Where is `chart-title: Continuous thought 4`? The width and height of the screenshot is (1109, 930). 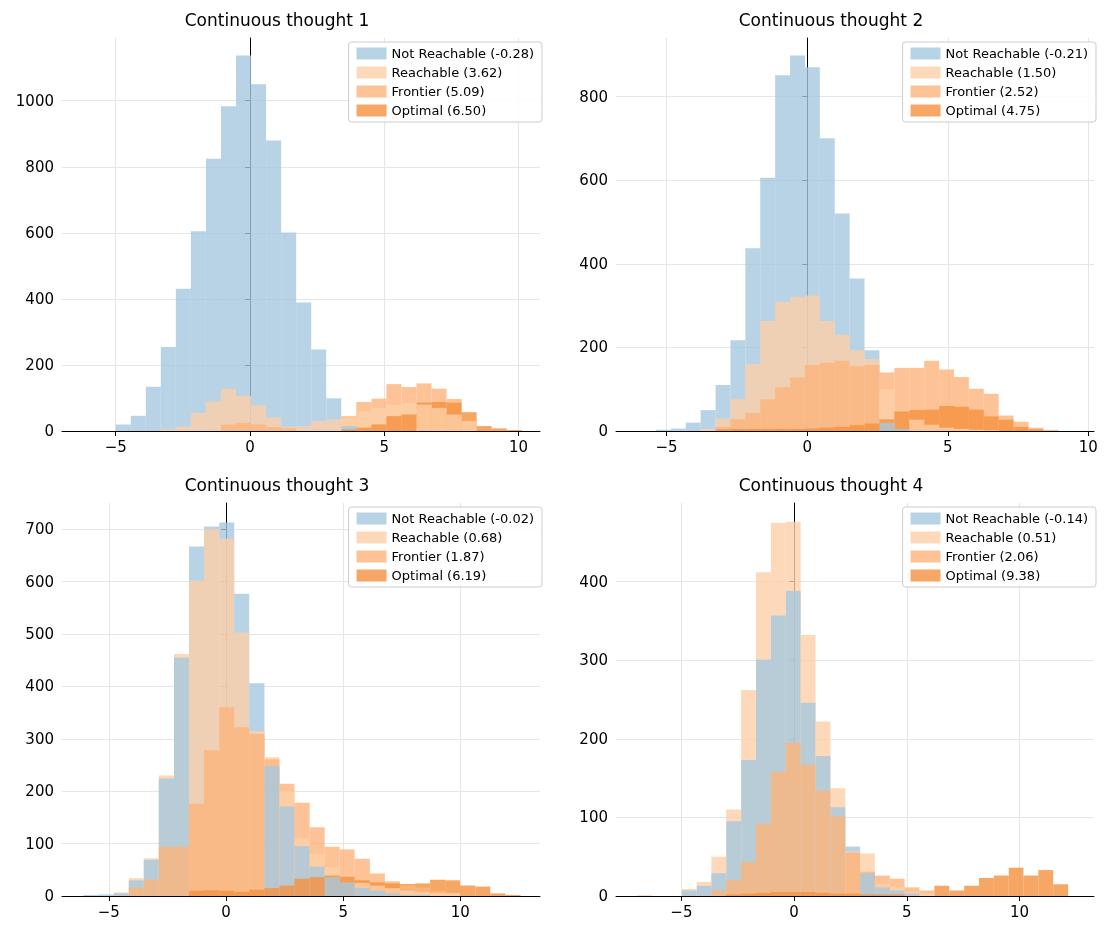 chart-title: Continuous thought 4 is located at coordinates (831, 484).